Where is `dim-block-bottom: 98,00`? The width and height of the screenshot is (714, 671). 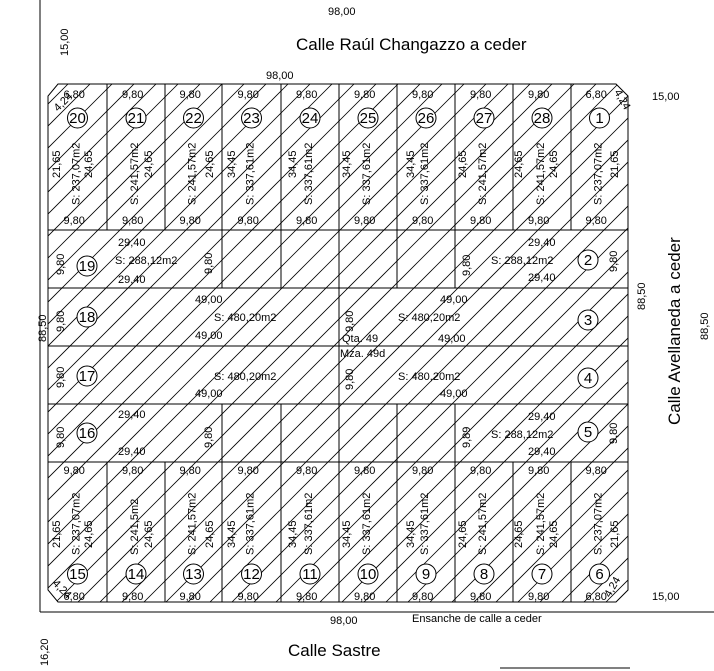 dim-block-bottom: 98,00 is located at coordinates (344, 621).